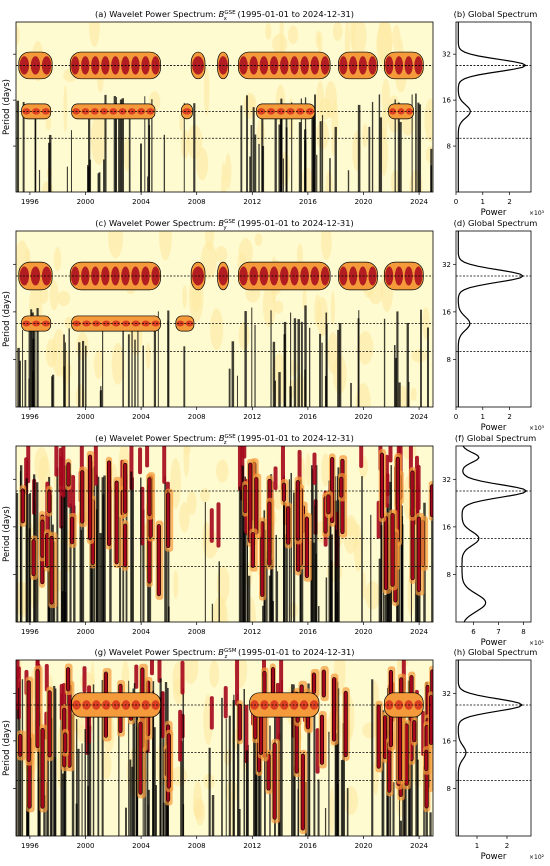 This screenshot has width=550, height=866. Describe the element at coordinates (456, 202) in the screenshot. I see `global-spectrum-xtick-label: 0` at that location.